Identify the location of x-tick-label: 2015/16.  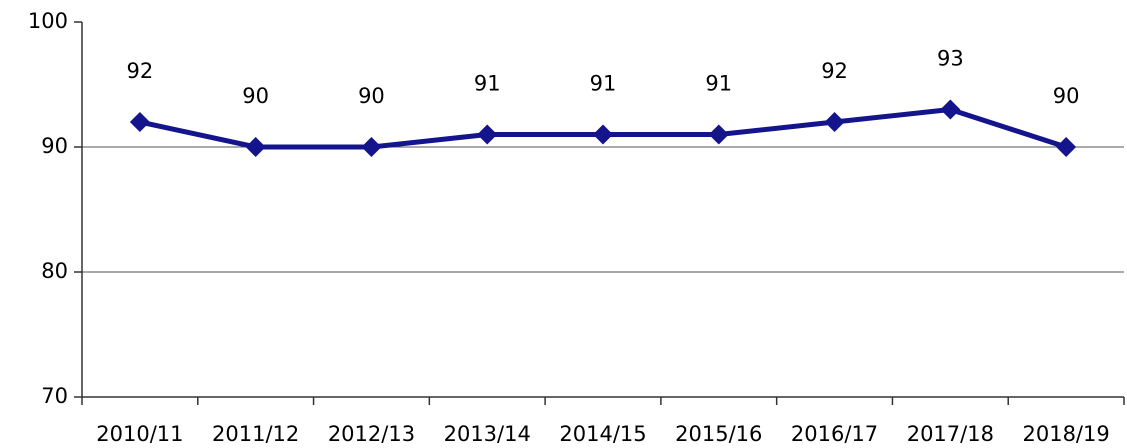
(718, 434).